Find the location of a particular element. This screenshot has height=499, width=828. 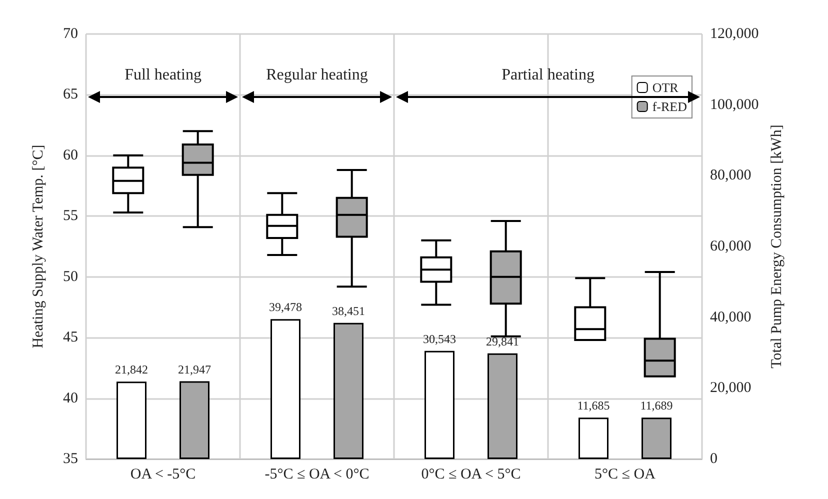

y2-tick-label: 40,000 is located at coordinates (731, 317).